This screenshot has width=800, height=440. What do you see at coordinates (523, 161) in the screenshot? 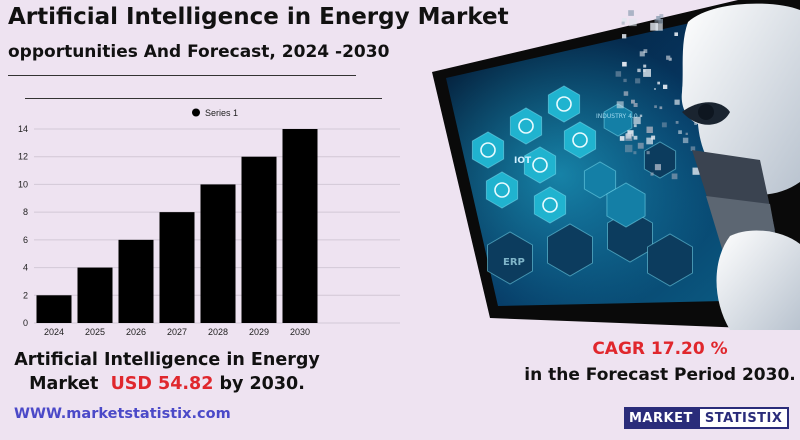
I see `iot-label: IOT` at bounding box center [523, 161].